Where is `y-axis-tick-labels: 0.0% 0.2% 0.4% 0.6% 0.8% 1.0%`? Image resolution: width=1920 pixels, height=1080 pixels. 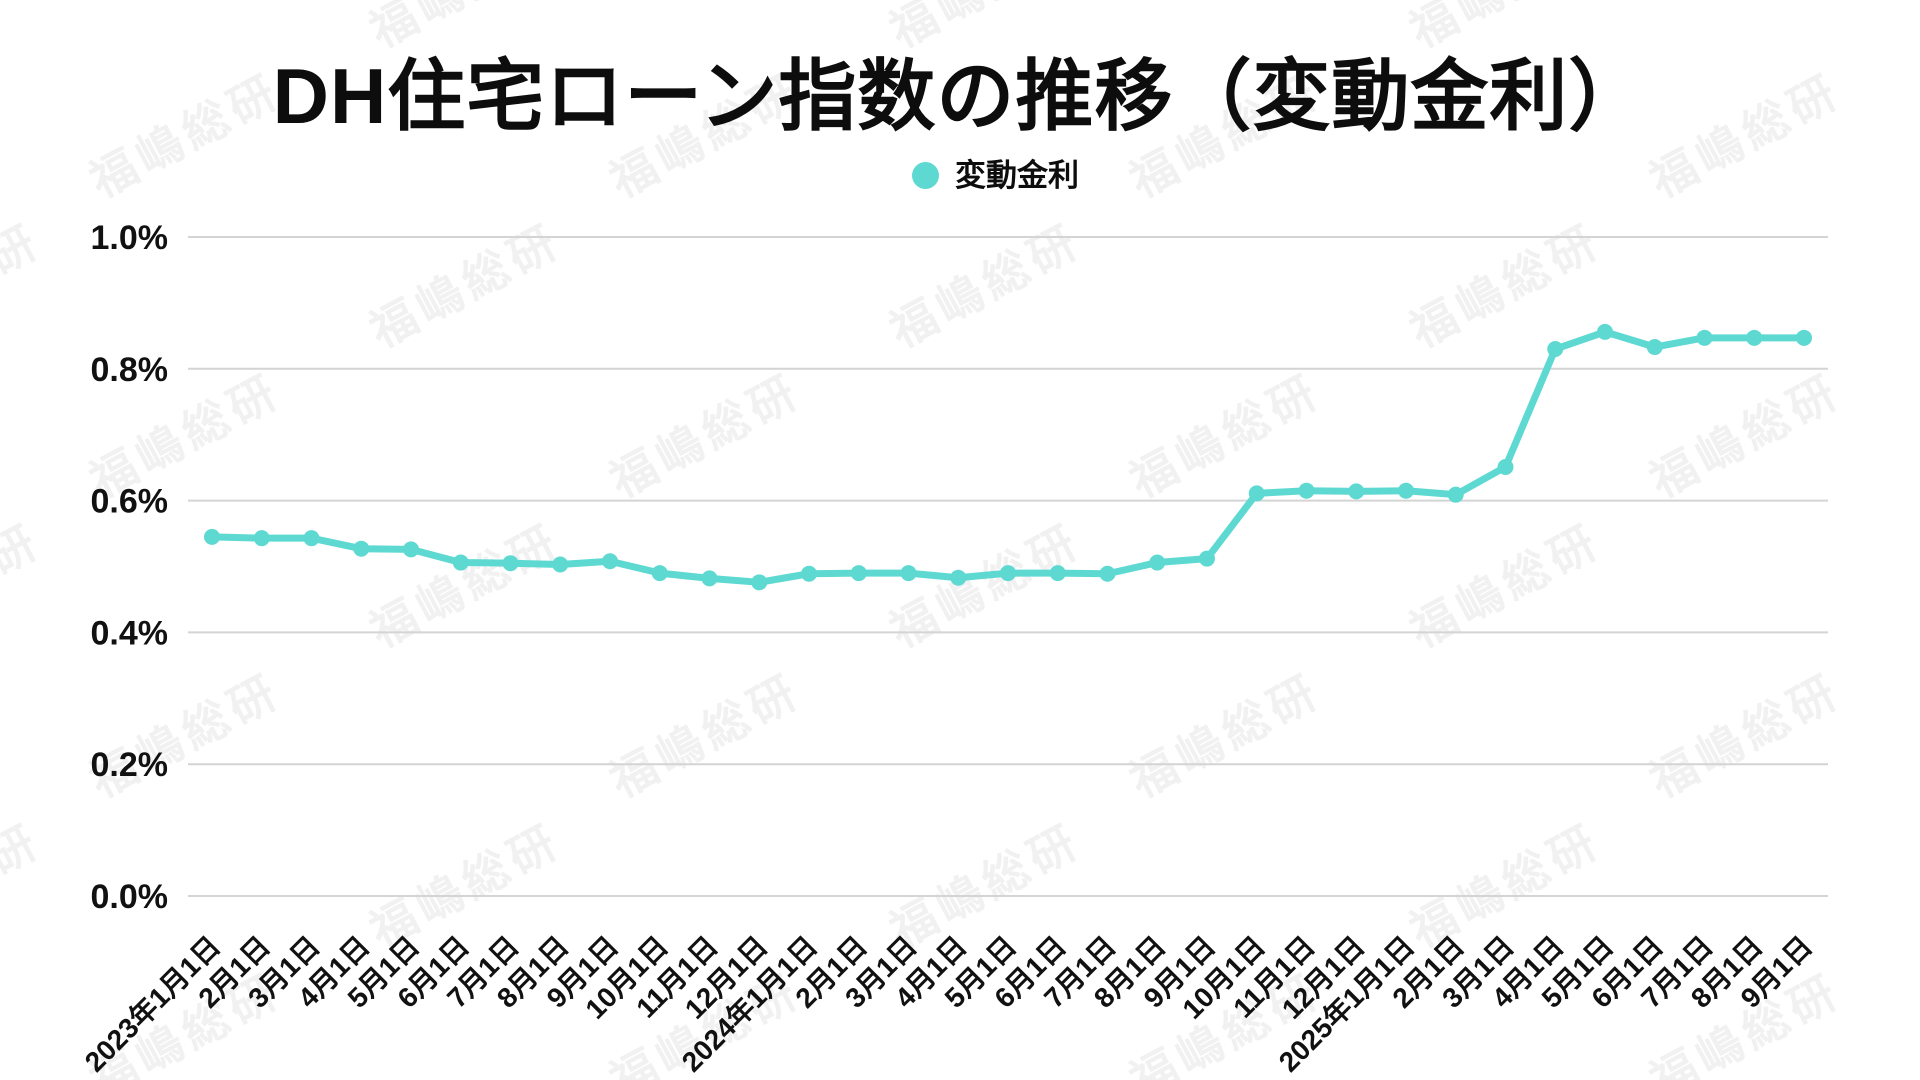 y-axis-tick-labels: 0.0% 0.2% 0.4% 0.6% 0.8% 1.0% is located at coordinates (130, 567).